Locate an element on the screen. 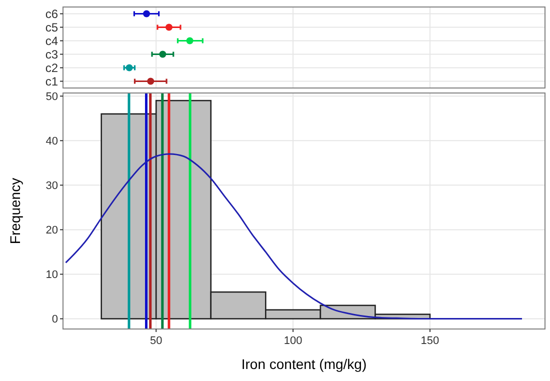 The width and height of the screenshot is (550, 381). x-tick-label: 150 is located at coordinates (430, 341).